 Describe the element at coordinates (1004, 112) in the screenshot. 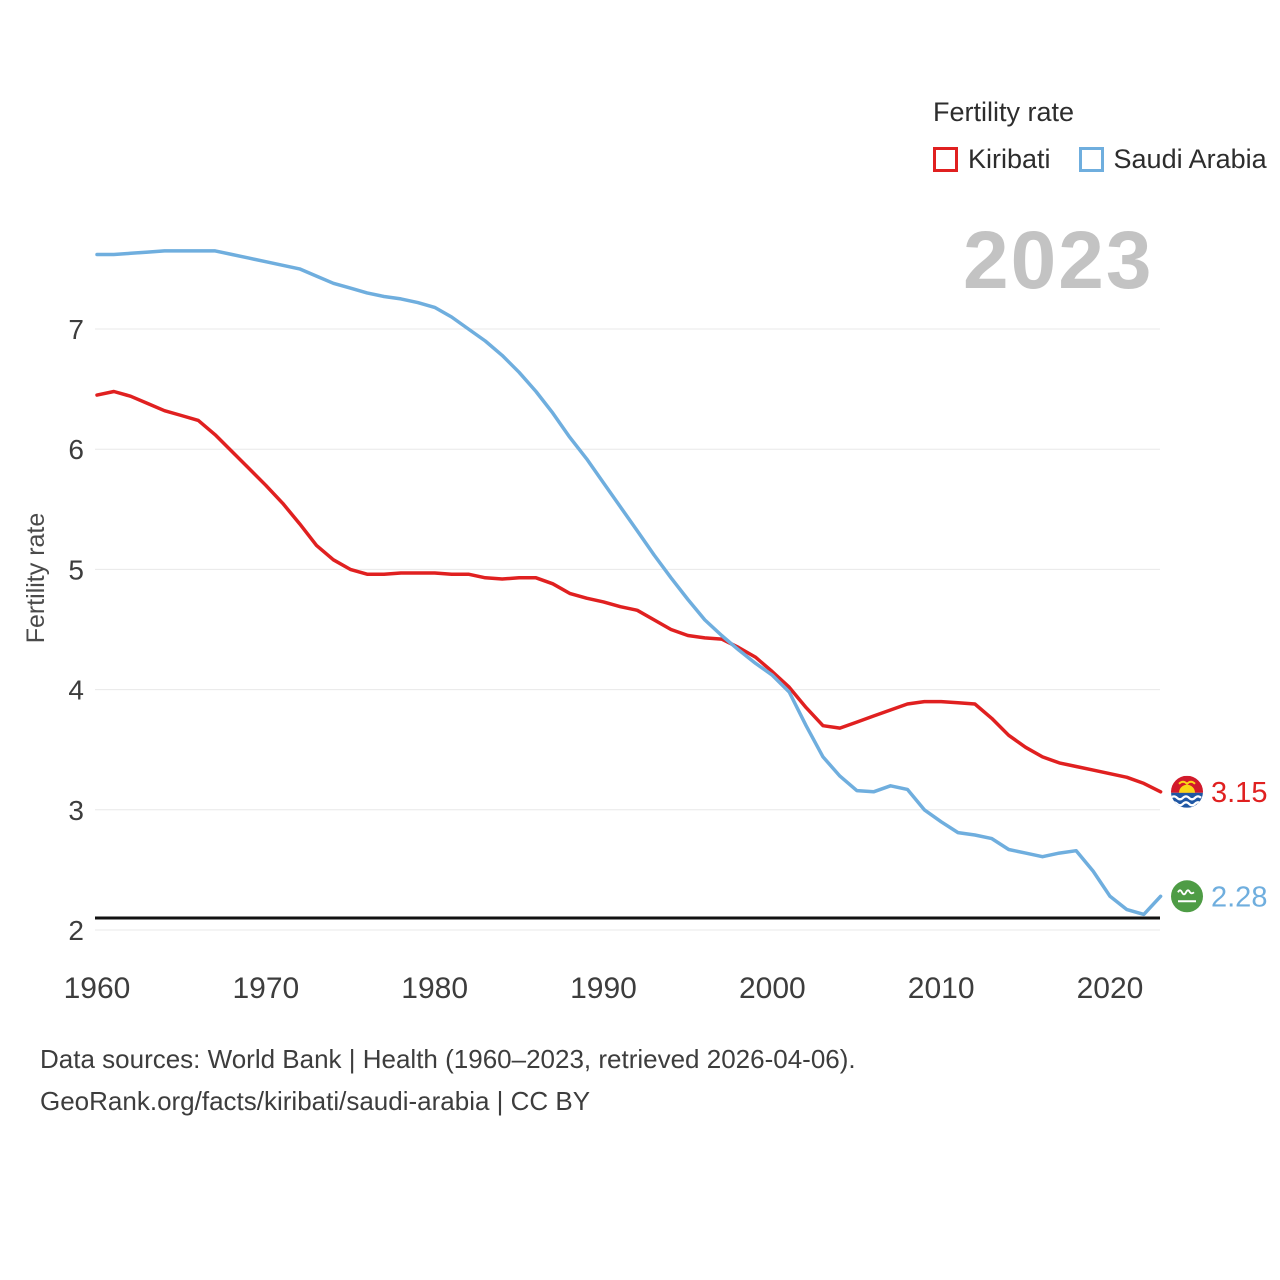

I see `legend-title: Fertility rate` at that location.